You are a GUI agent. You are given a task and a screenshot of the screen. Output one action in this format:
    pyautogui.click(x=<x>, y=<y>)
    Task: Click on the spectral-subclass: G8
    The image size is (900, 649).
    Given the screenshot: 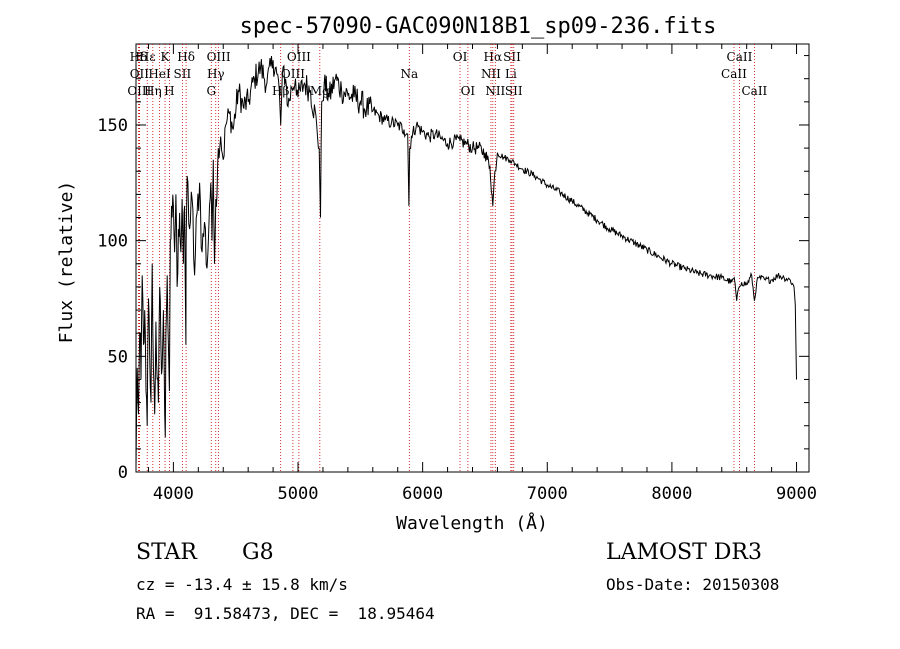 What is the action you would take?
    pyautogui.click(x=258, y=552)
    